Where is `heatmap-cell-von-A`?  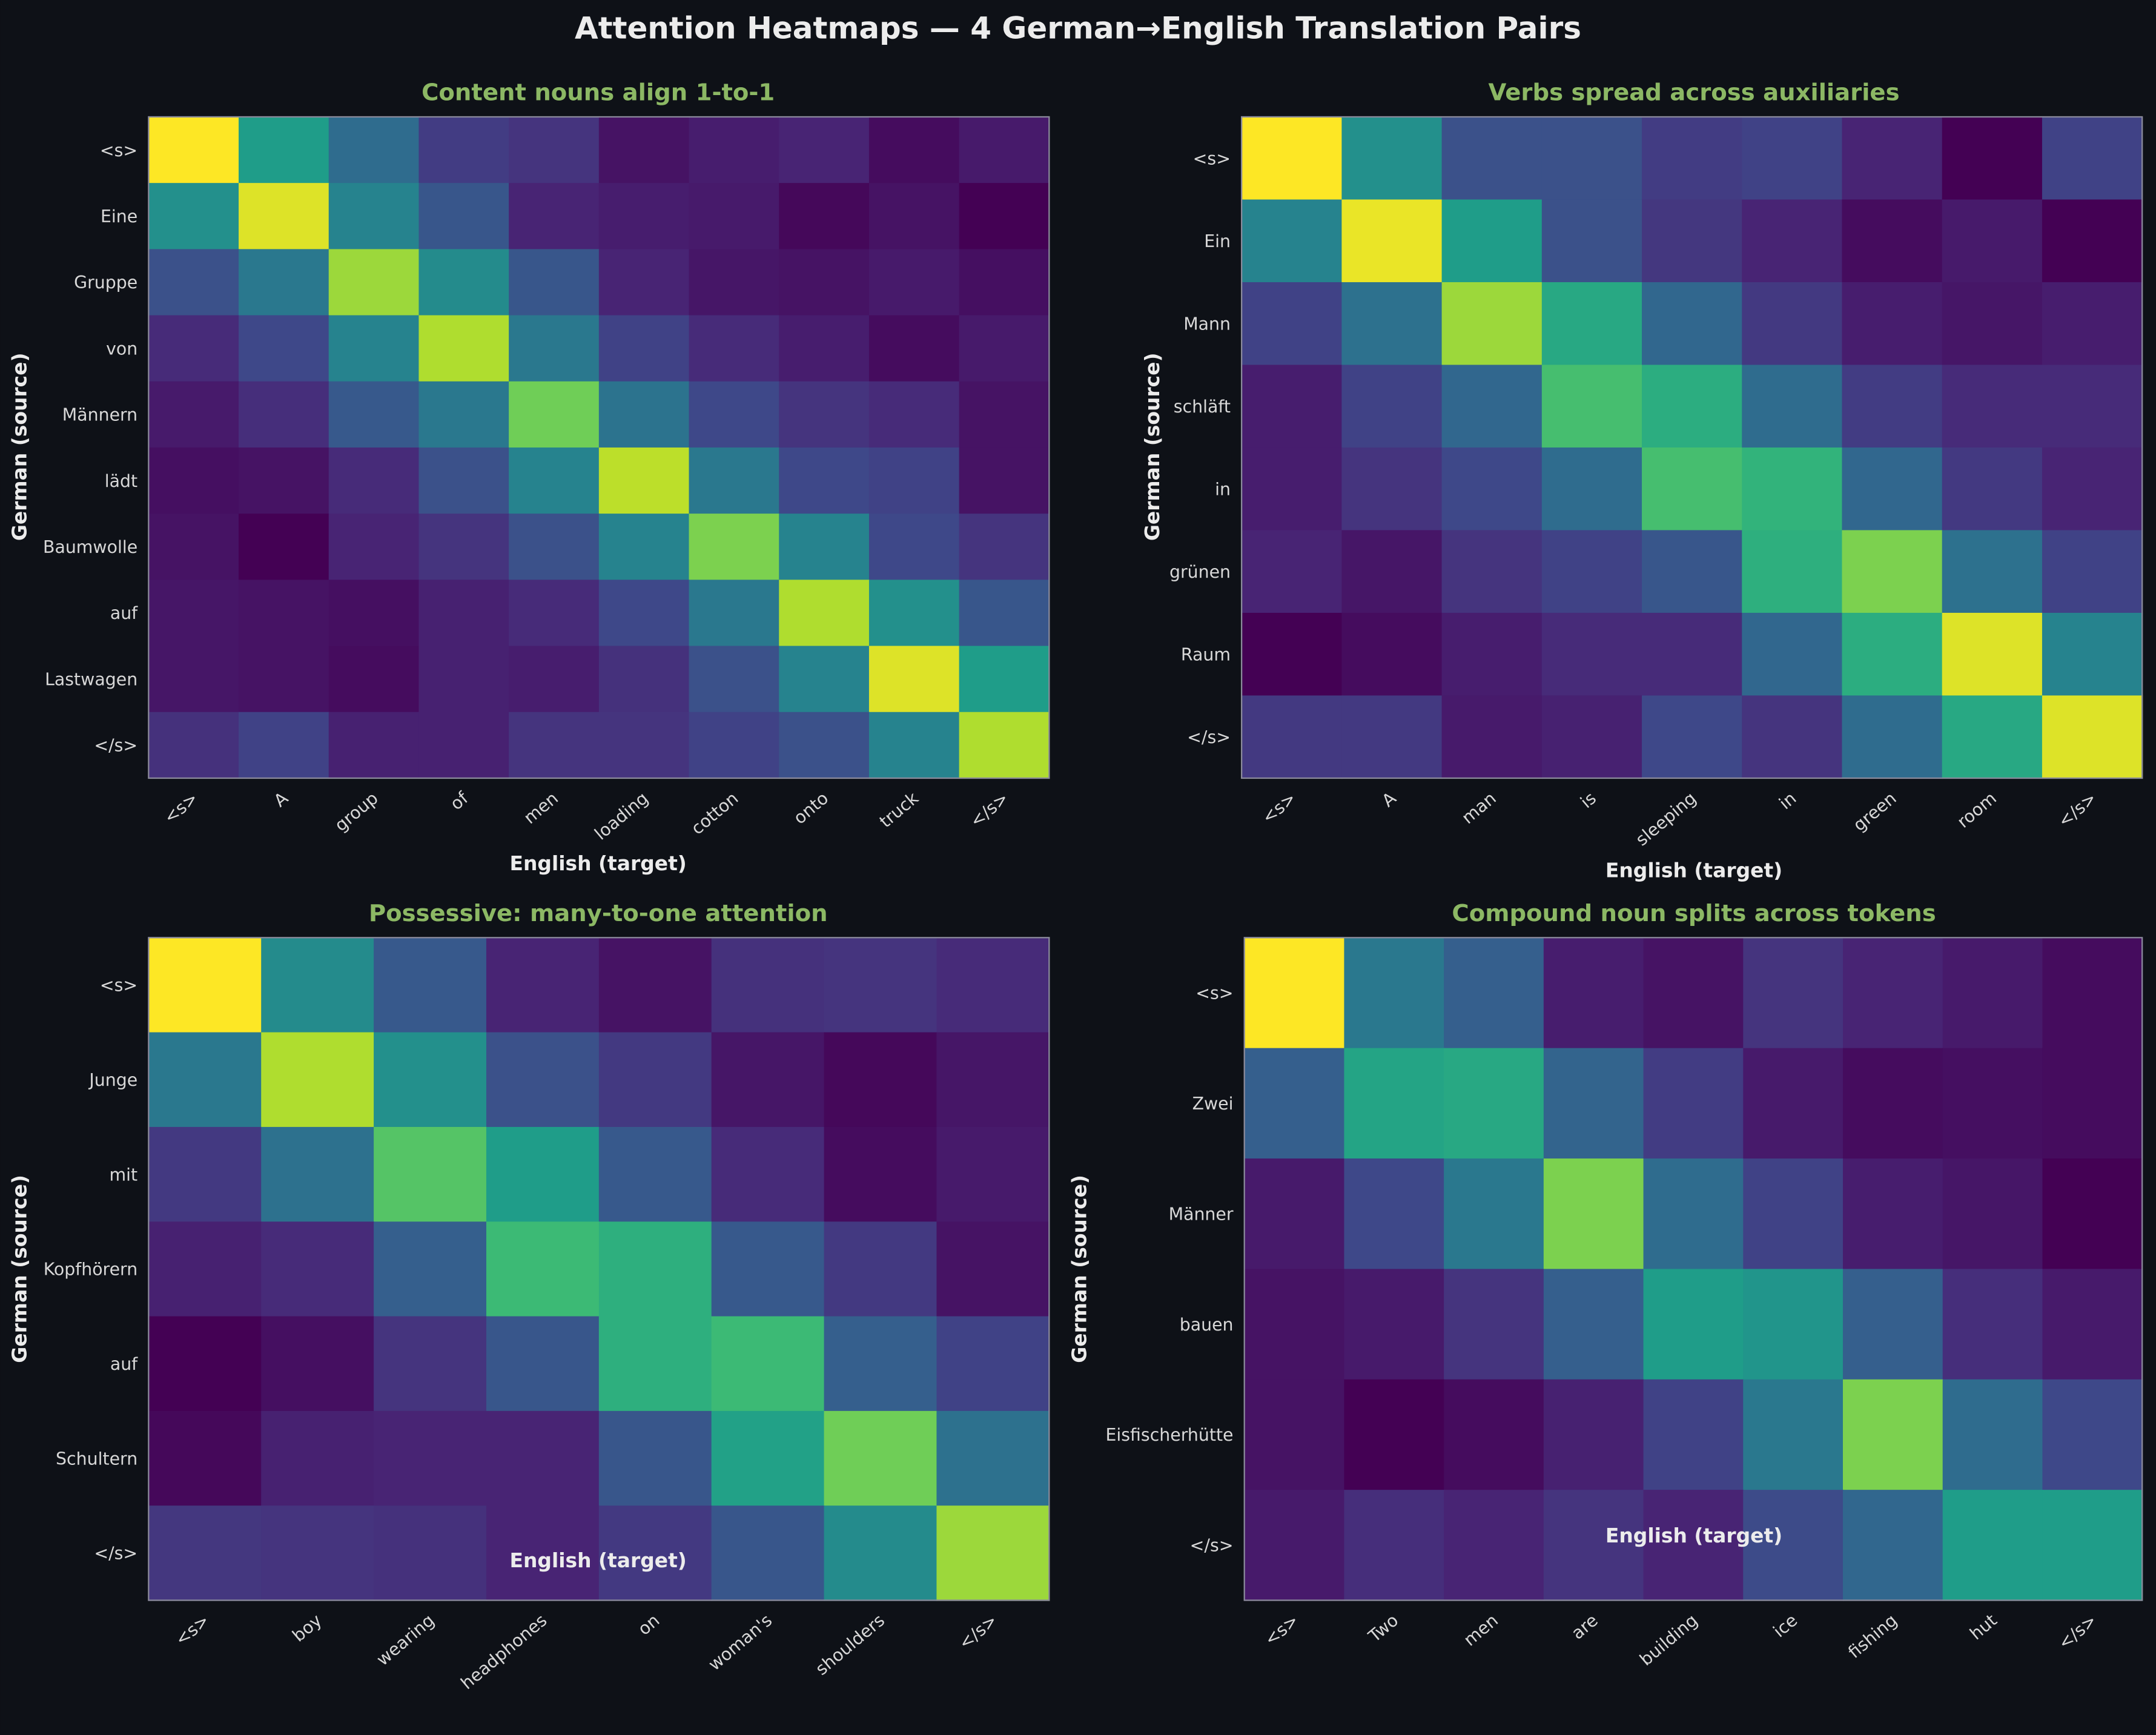
heatmap-cell-von-A is located at coordinates (284, 348).